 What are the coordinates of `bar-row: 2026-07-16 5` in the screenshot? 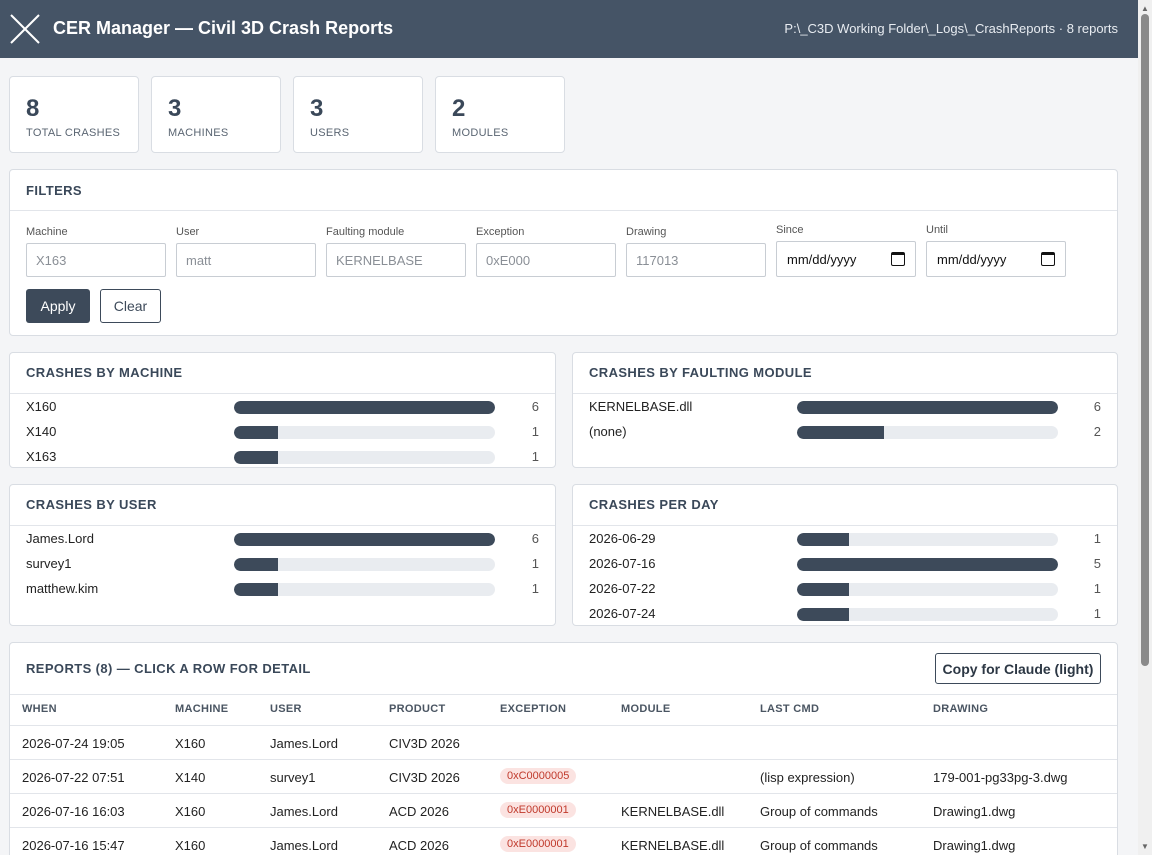 It's located at (845, 568).